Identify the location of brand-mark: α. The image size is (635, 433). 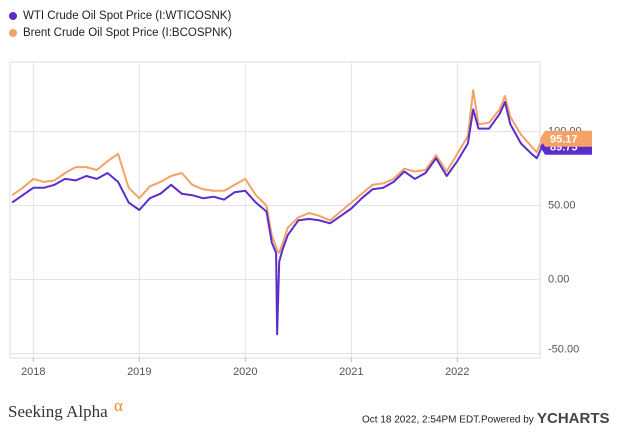
(118, 405).